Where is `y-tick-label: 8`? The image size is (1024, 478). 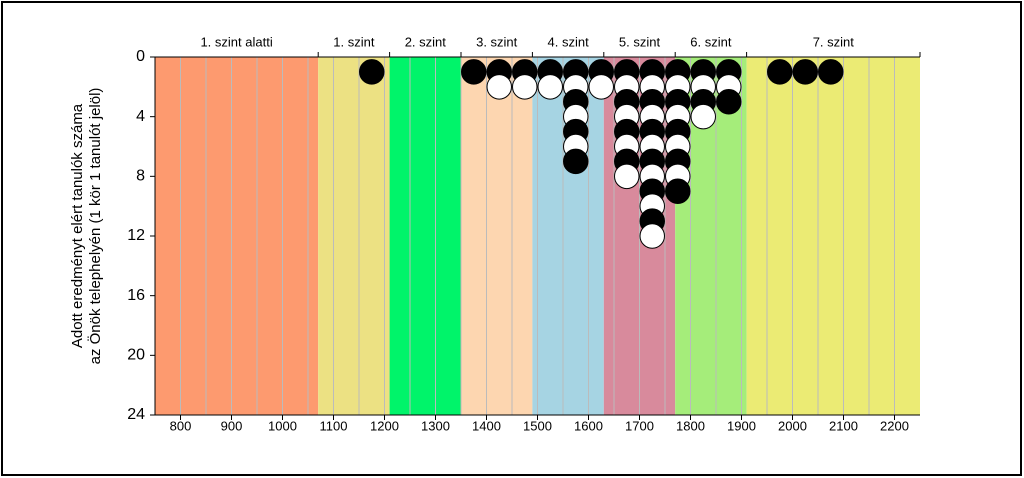
y-tick-label: 8 is located at coordinates (140, 176).